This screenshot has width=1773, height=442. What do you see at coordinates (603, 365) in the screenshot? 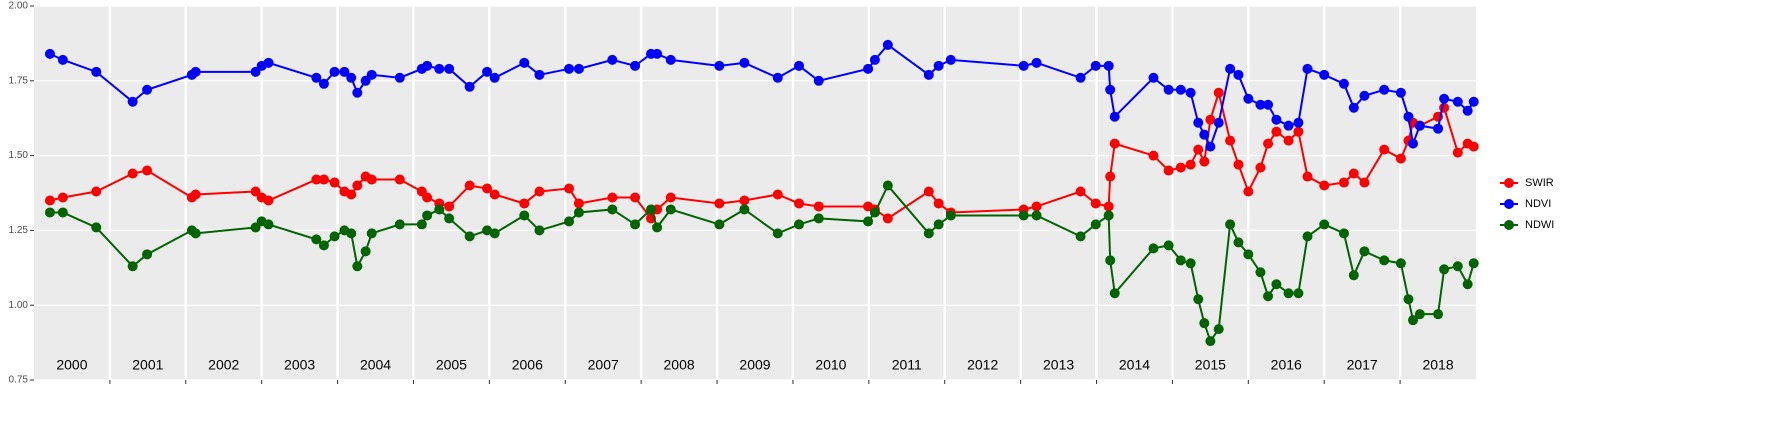
I see `year-label: 2007` at bounding box center [603, 365].